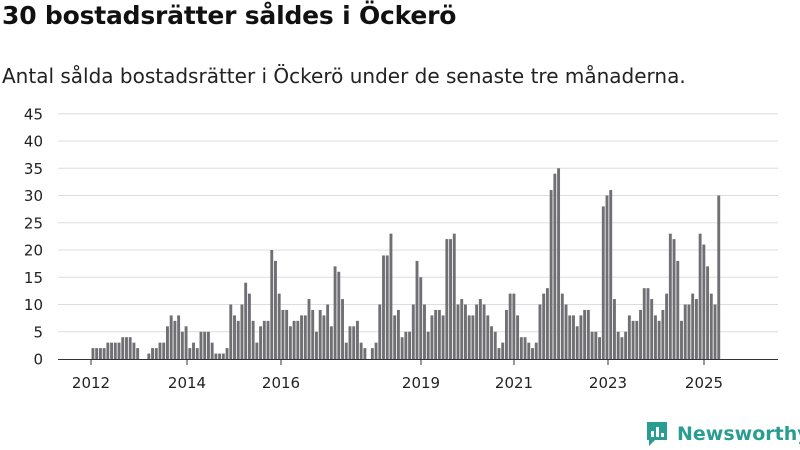 This screenshot has height=450, width=800. Describe the element at coordinates (38, 360) in the screenshot. I see `y-tick-label: 0` at that location.